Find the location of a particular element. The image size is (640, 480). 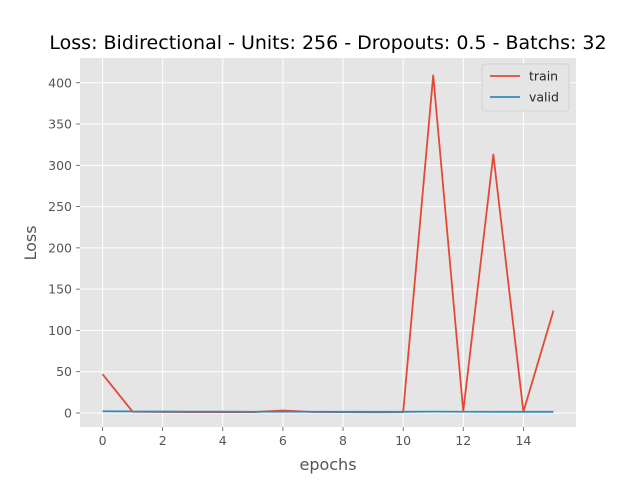

legend-label-valid: valid is located at coordinates (544, 97).